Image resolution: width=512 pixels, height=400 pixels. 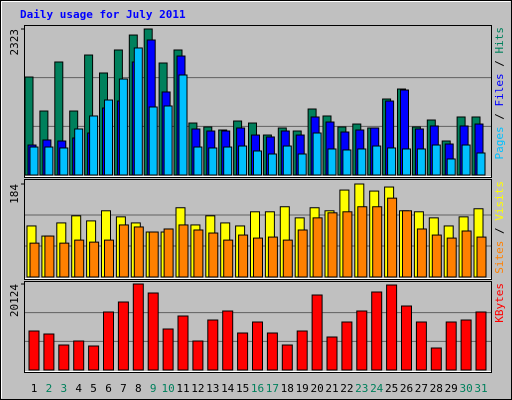 I want to click on x-tick-label: 30, so click(x=465, y=388).